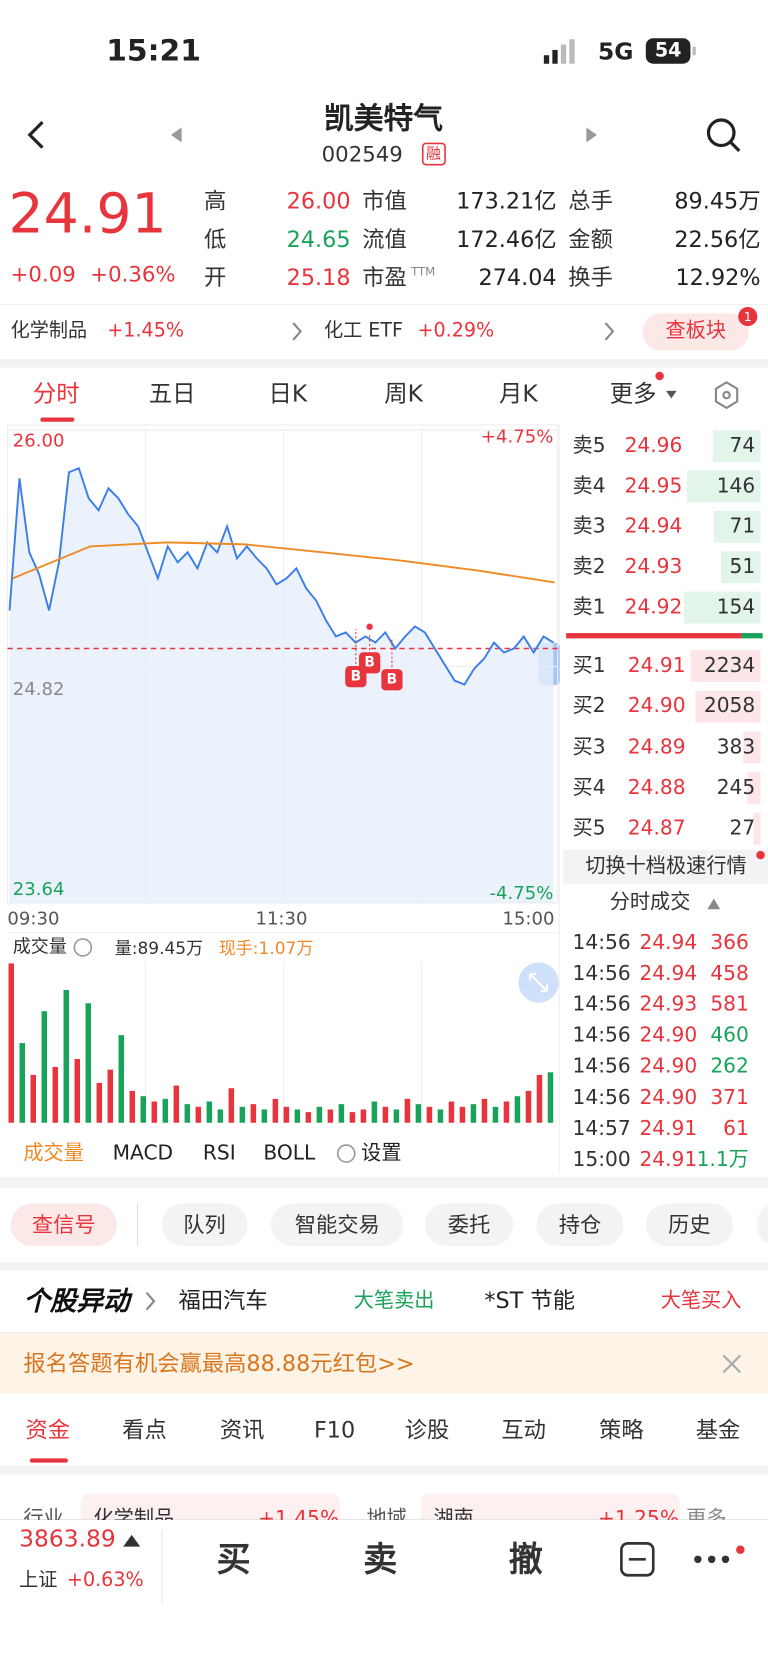  Describe the element at coordinates (601, 1159) in the screenshot. I see `trade-time: 15:00` at that location.